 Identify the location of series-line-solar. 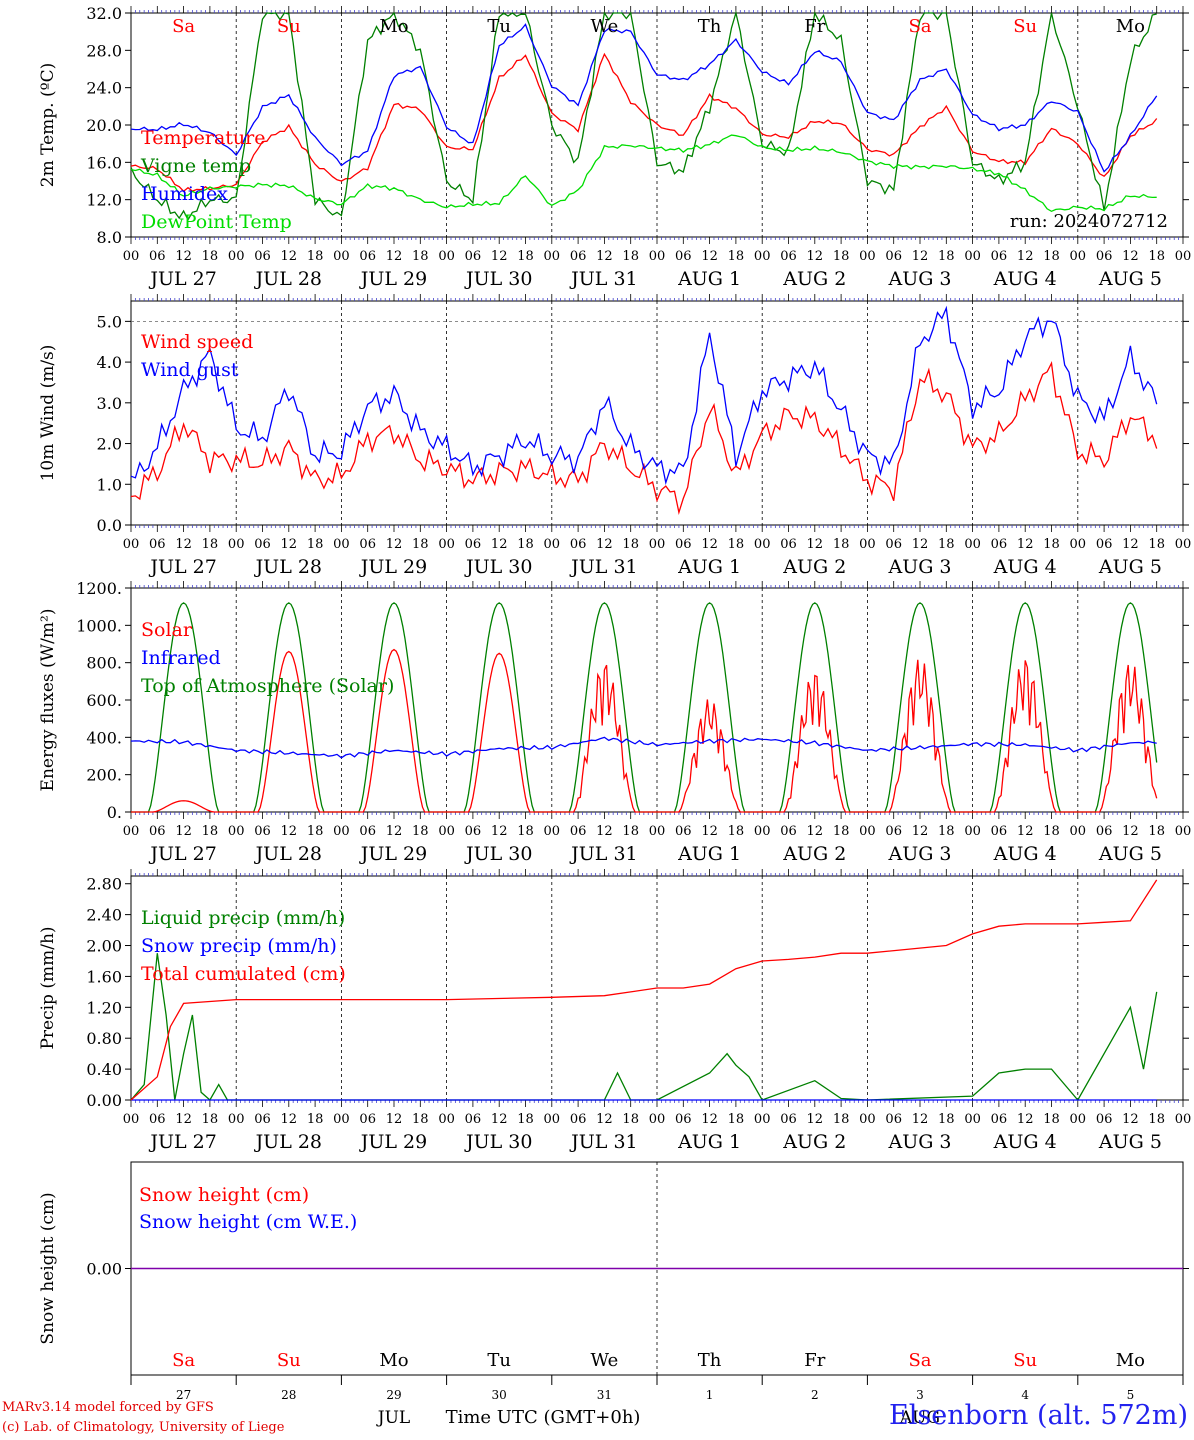
(644, 730).